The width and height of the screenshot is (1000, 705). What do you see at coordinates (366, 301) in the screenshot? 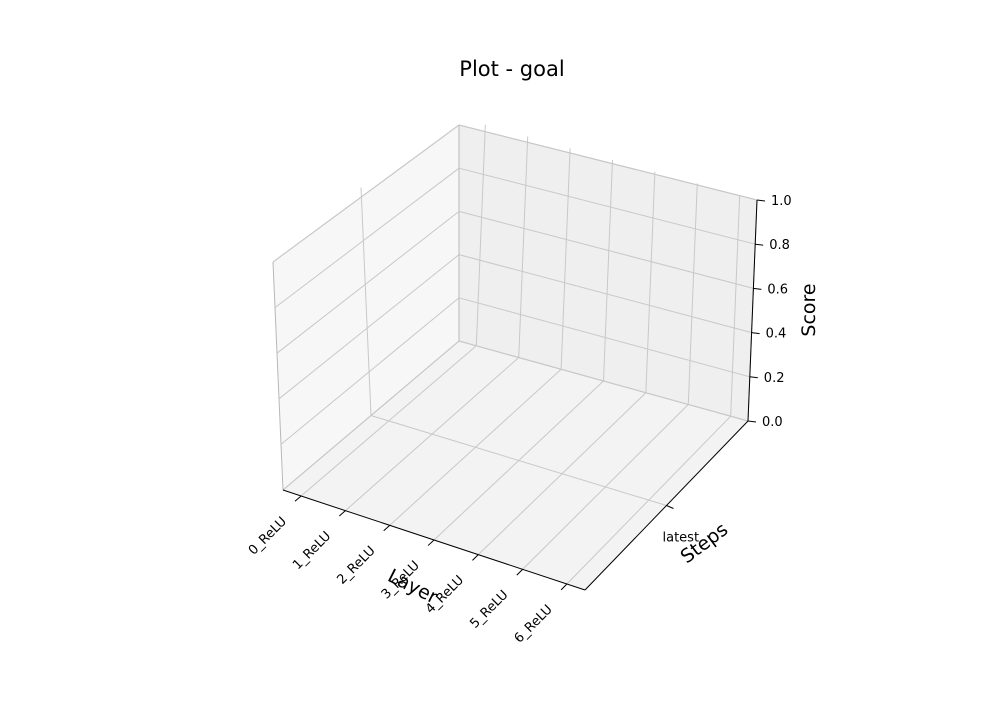
I see `y-left-gridline` at bounding box center [366, 301].